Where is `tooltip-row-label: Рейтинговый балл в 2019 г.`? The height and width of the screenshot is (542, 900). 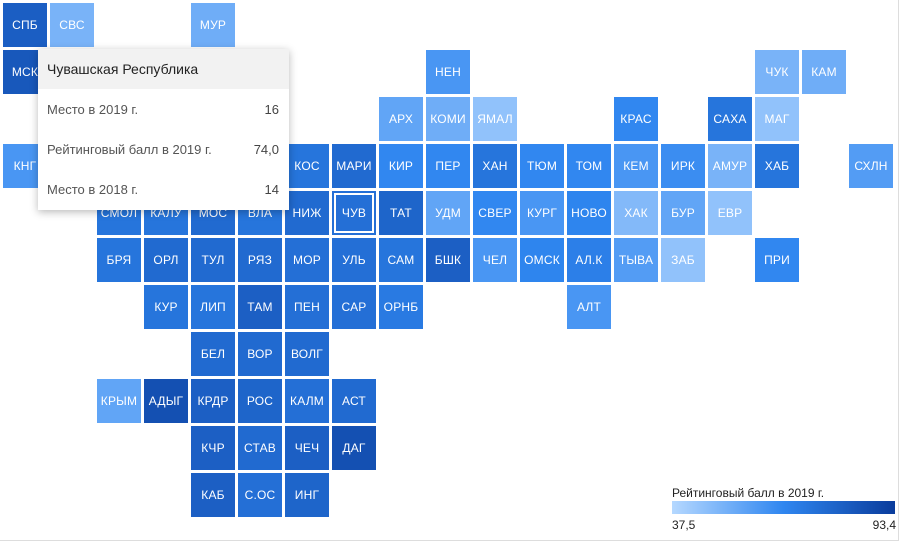
tooltip-row-label: Рейтинговый балл в 2019 г. is located at coordinates (129, 149).